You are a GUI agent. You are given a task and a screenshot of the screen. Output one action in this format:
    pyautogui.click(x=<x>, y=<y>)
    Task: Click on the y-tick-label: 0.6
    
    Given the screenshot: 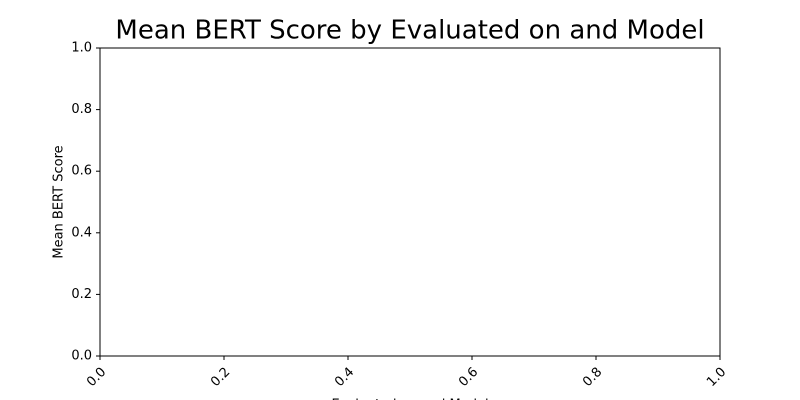 What is the action you would take?
    pyautogui.click(x=81, y=171)
    